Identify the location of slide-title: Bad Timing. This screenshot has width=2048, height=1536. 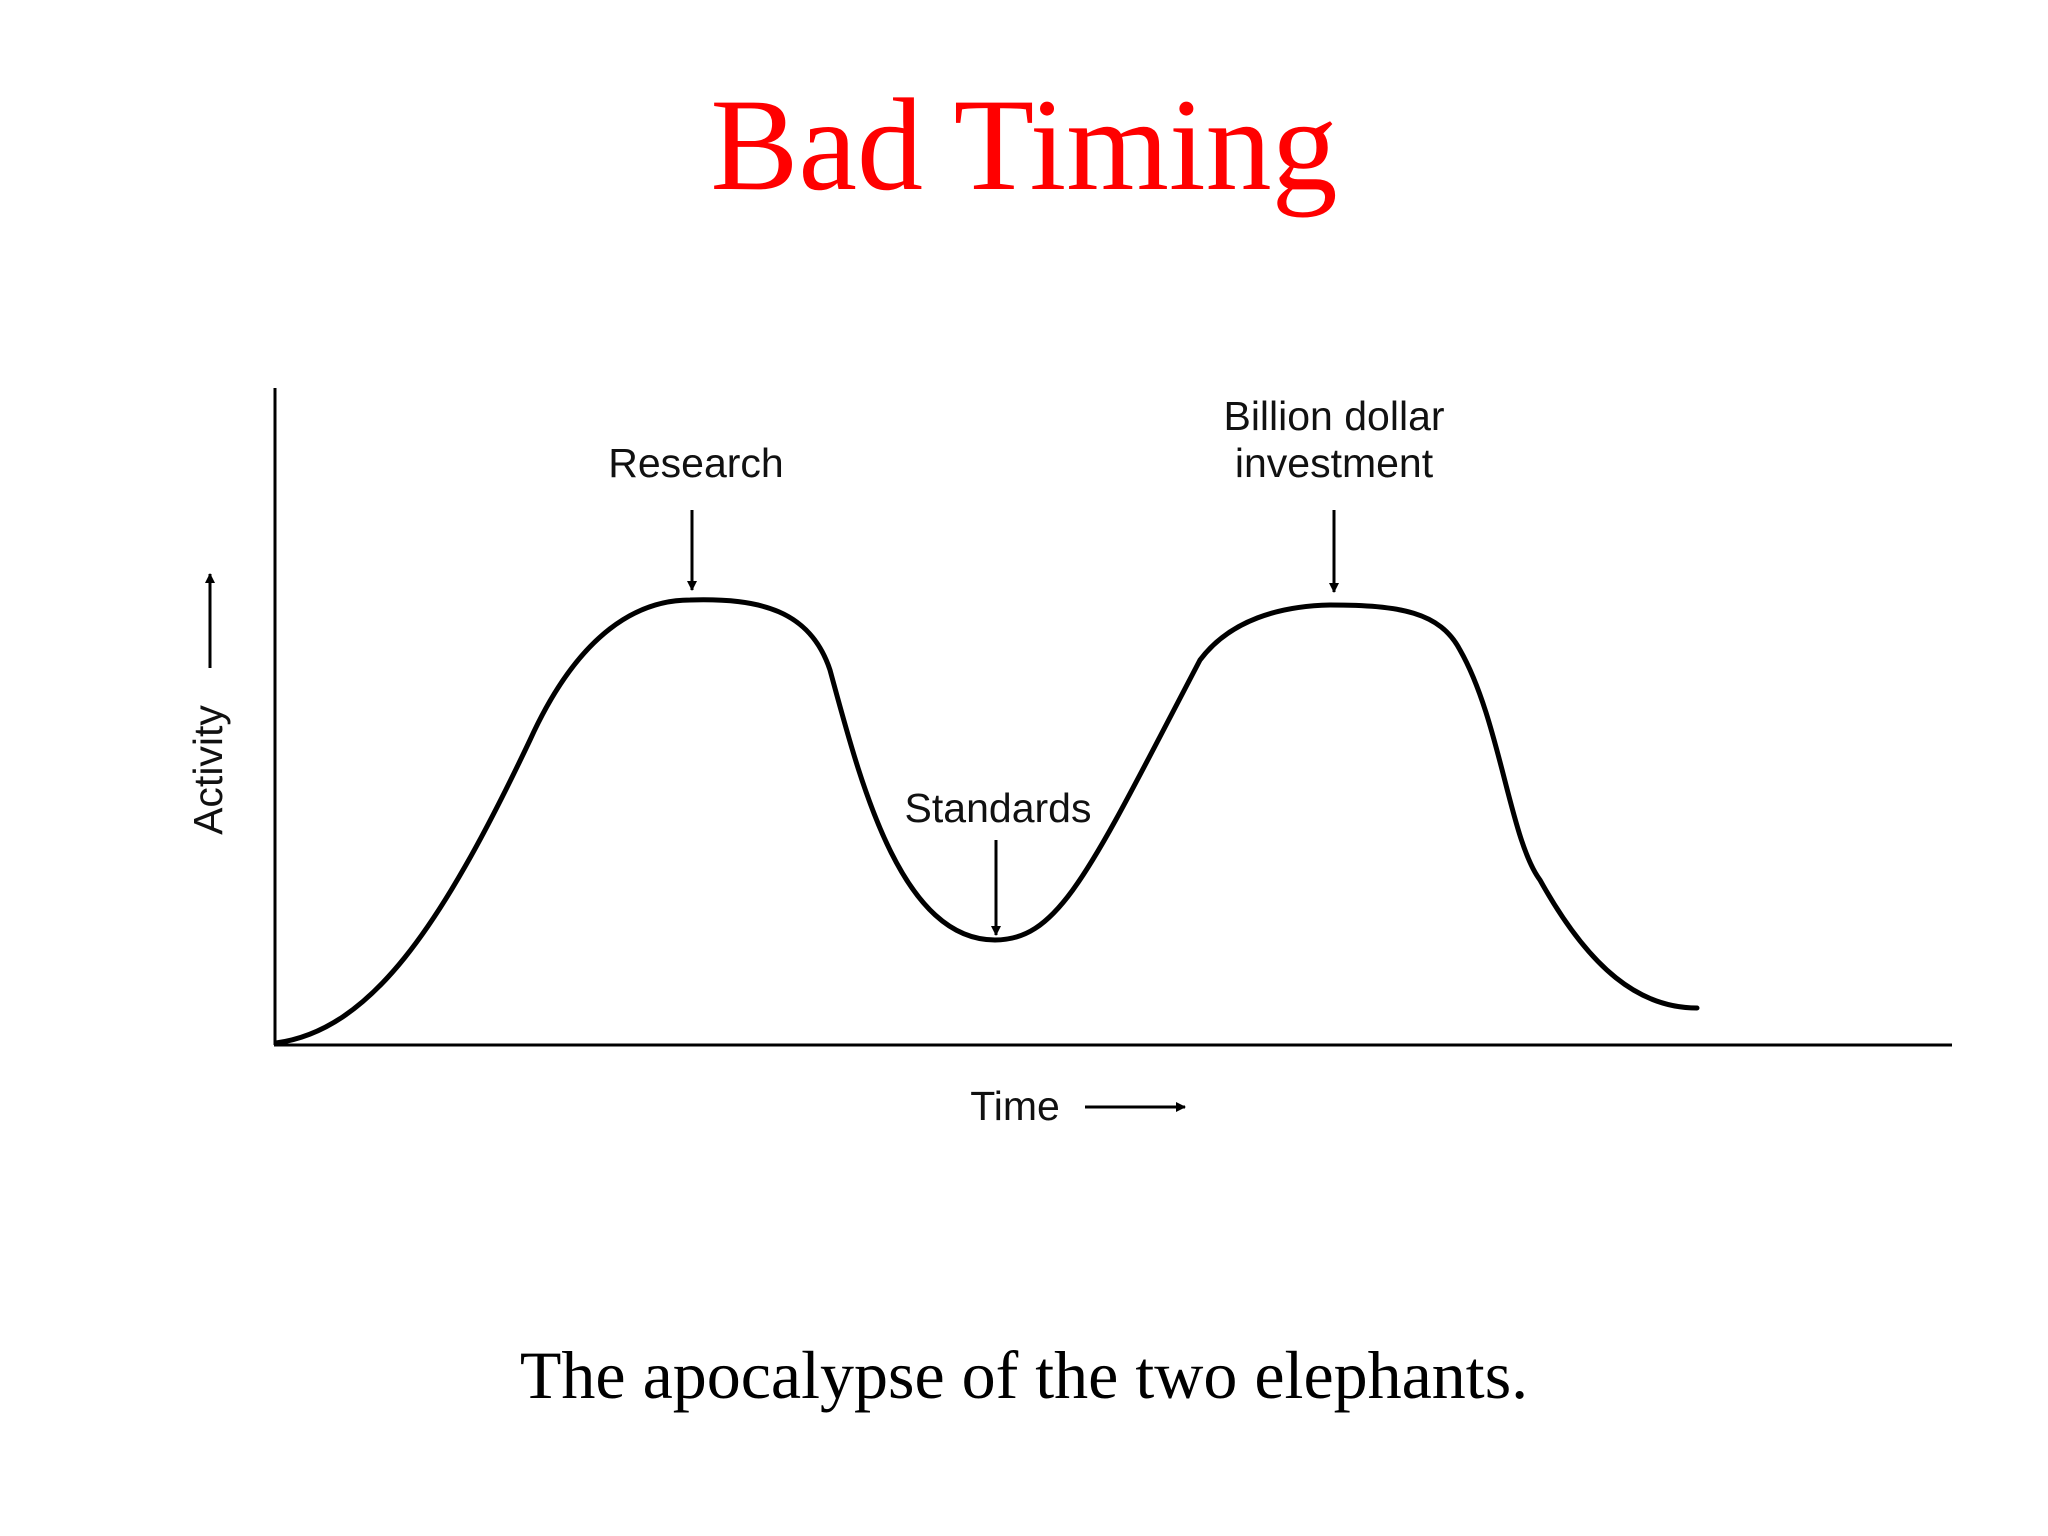
(1024, 144).